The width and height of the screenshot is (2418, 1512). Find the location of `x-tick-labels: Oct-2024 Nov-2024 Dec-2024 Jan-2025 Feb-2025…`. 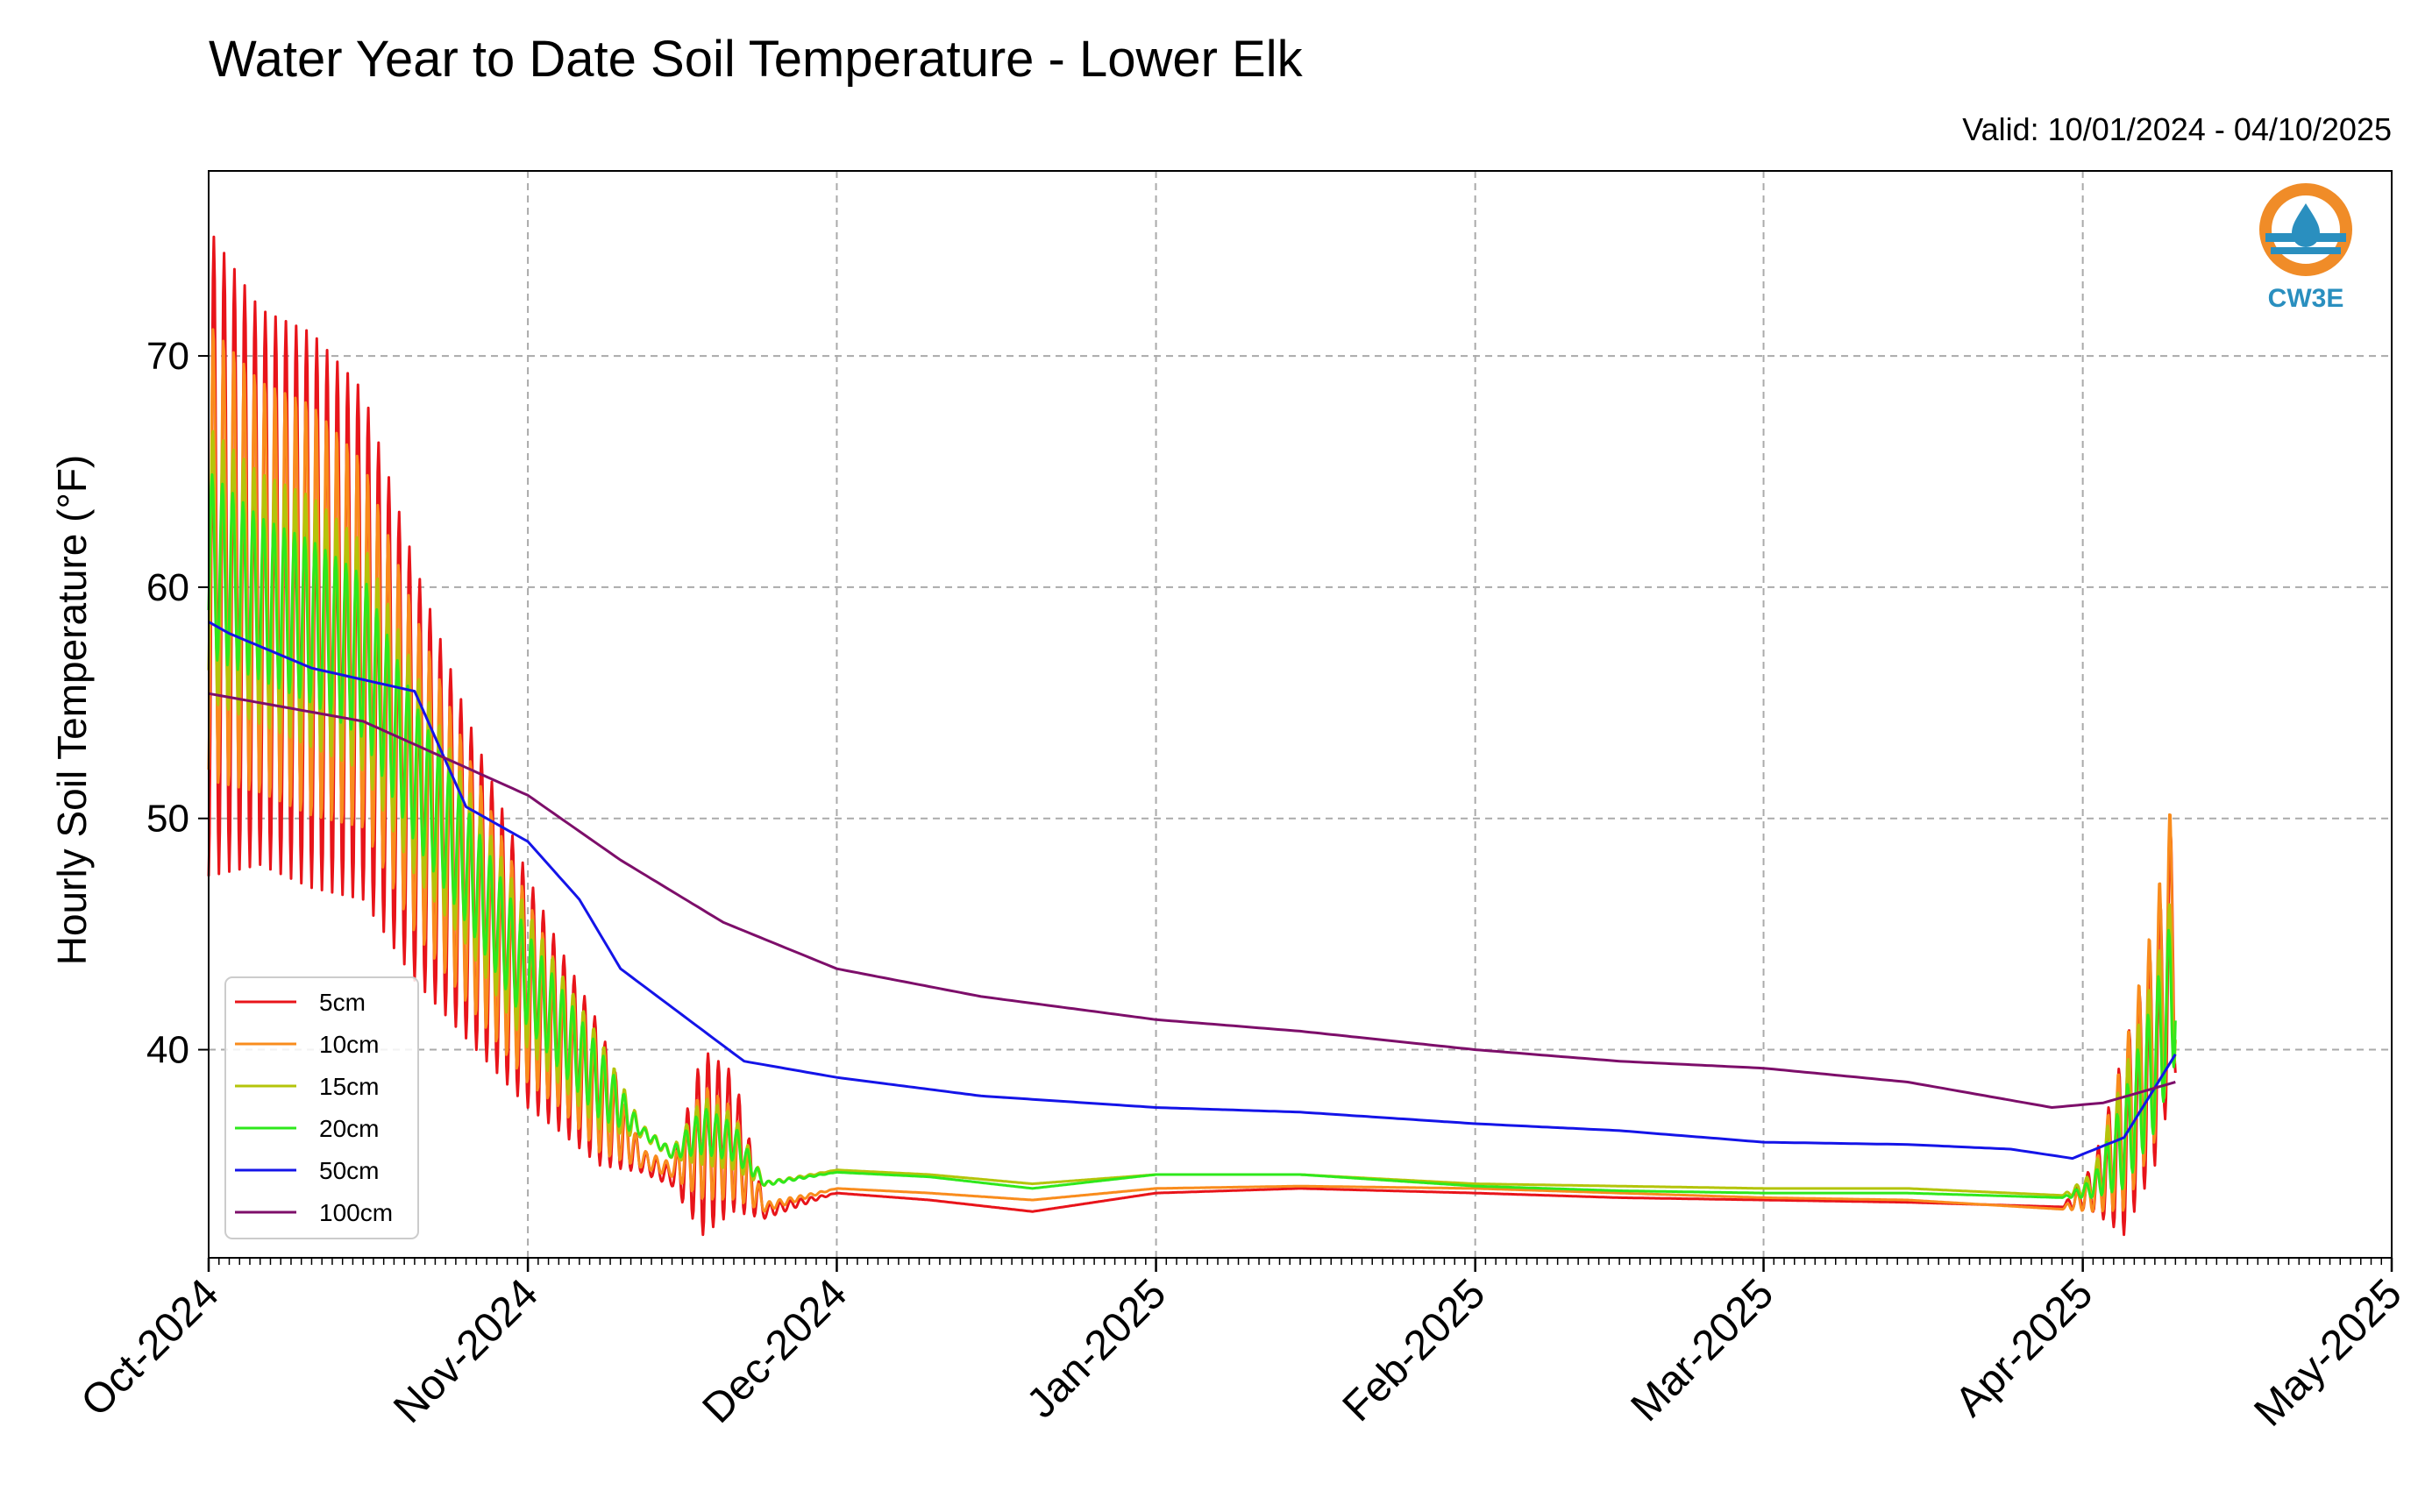

x-tick-labels: Oct-2024 Nov-2024 Dec-2024 Jan-2025 Feb-2025… is located at coordinates (1242, 1352).